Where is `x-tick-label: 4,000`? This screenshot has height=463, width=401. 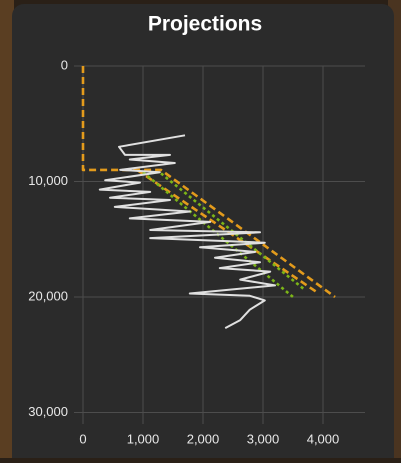
x-tick-label: 4,000 is located at coordinates (323, 438).